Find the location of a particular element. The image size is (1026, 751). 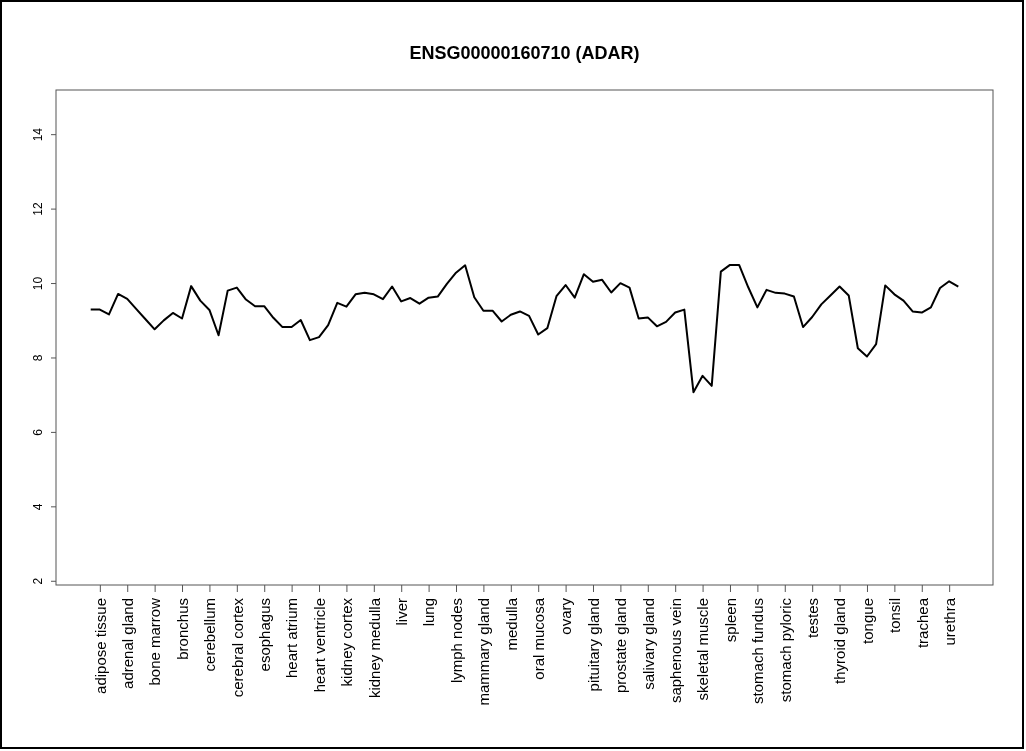

x-tick-label: tonsil is located at coordinates (895, 616).